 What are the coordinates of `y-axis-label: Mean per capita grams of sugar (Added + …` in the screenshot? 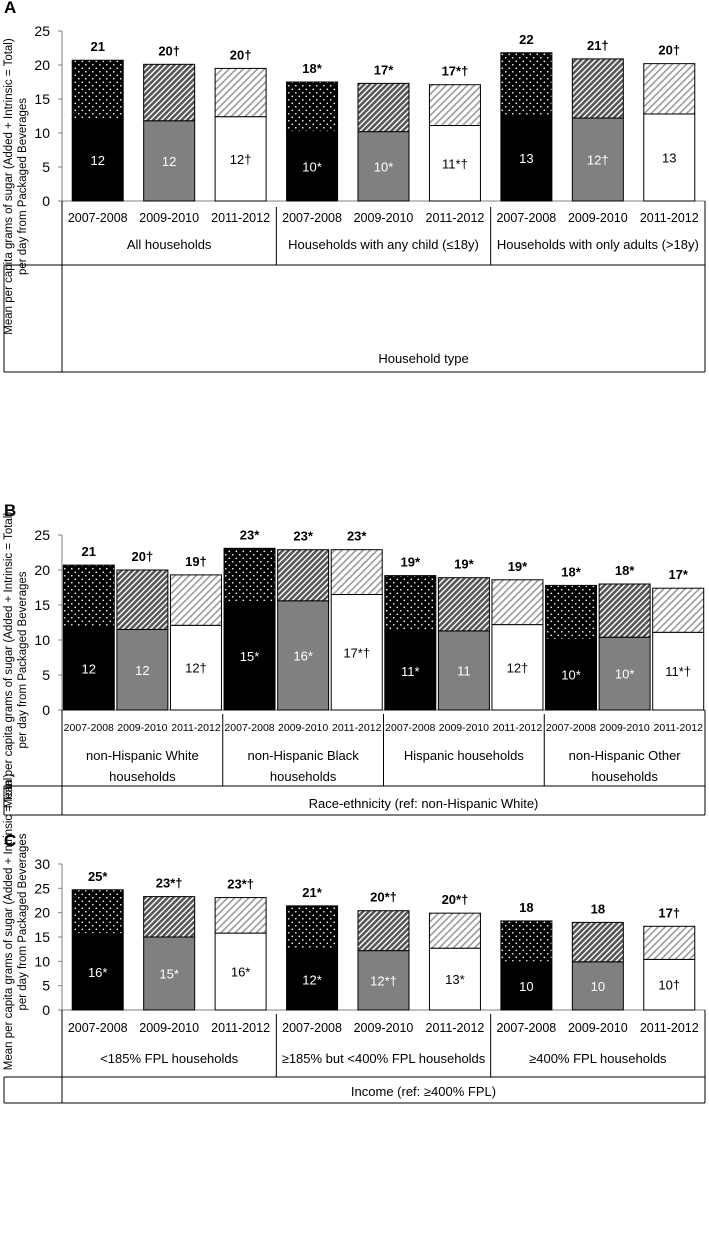 It's located at (16, 186).